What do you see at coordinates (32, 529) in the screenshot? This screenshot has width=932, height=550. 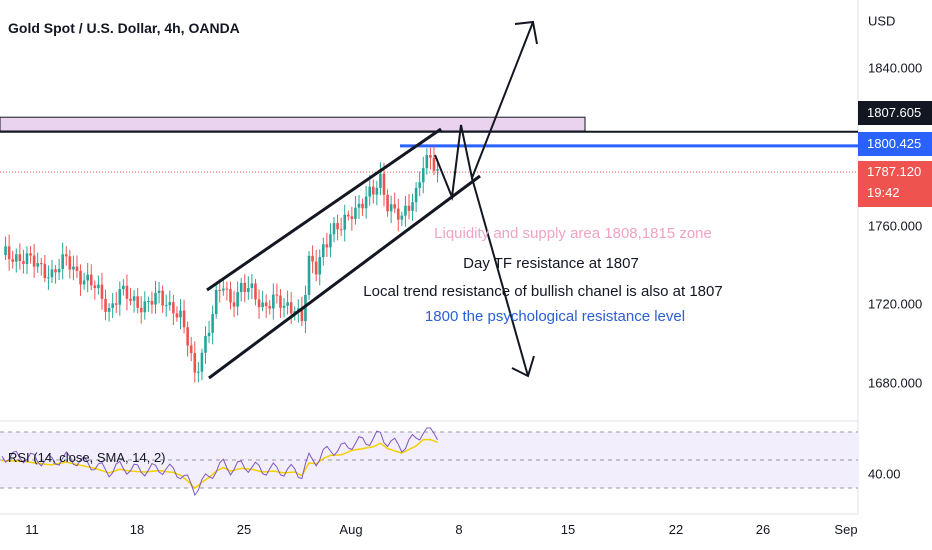 I see `time-label: 11` at bounding box center [32, 529].